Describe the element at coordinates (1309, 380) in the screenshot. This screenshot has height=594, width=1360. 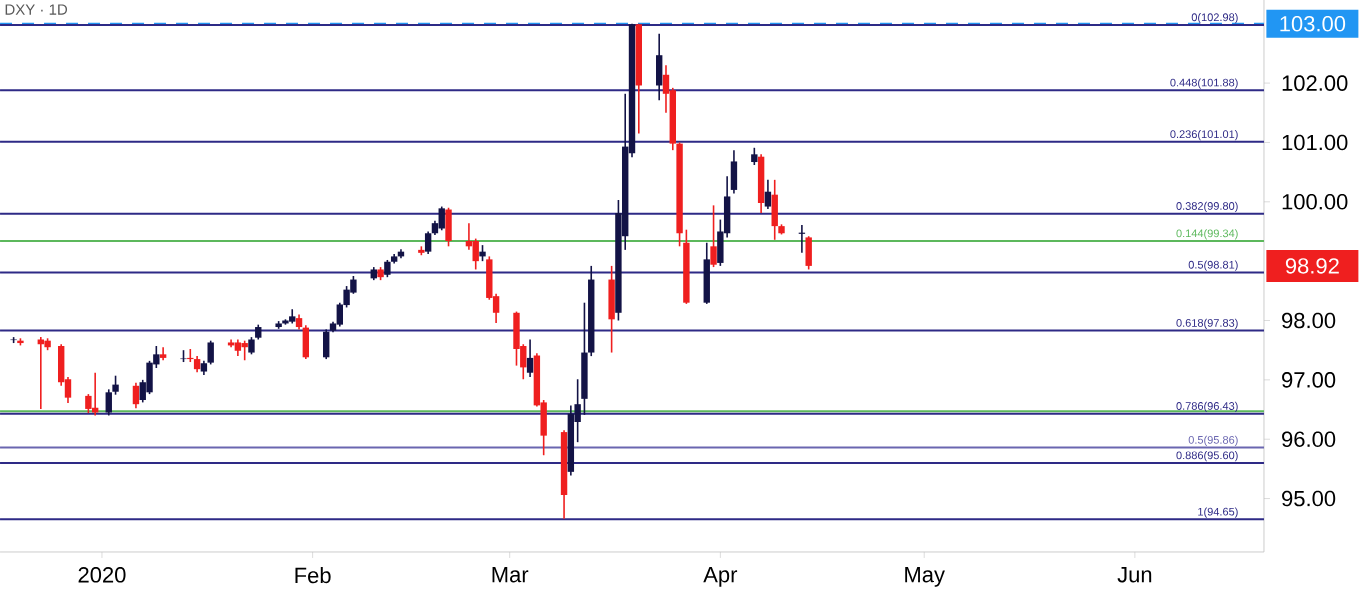
I see `y-tick-label: 97.00` at that location.